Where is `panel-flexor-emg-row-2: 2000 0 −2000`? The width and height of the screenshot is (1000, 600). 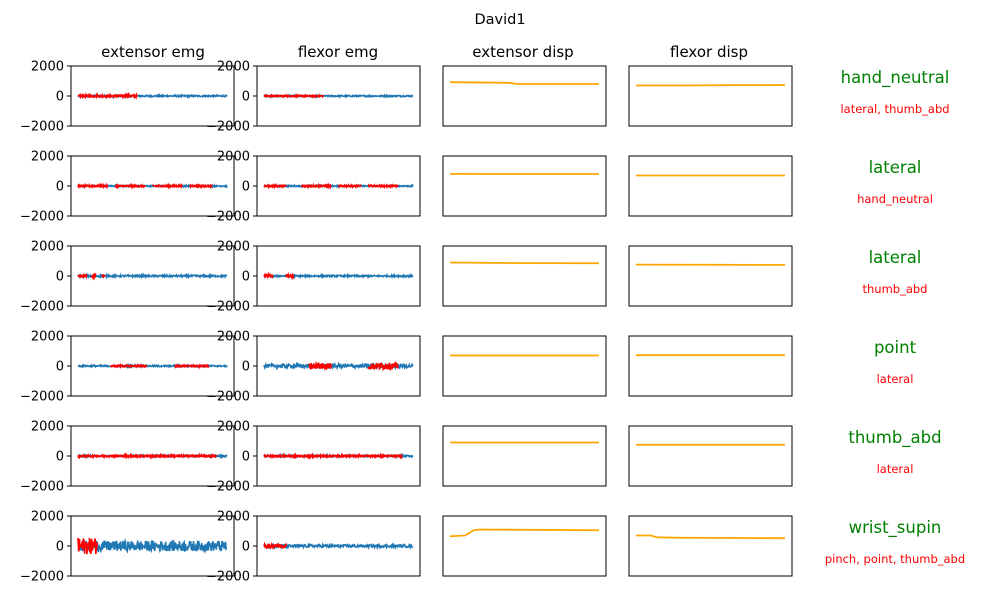
panel-flexor-emg-row-2: 2000 0 −2000 is located at coordinates (313, 187).